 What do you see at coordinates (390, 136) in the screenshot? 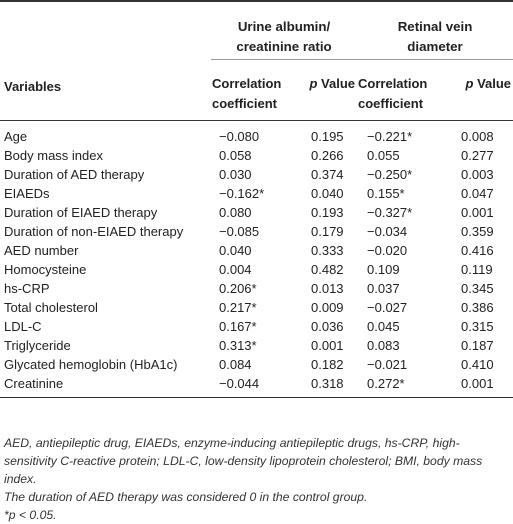
I see `rvd-correlation-cell: −0.221*` at bounding box center [390, 136].